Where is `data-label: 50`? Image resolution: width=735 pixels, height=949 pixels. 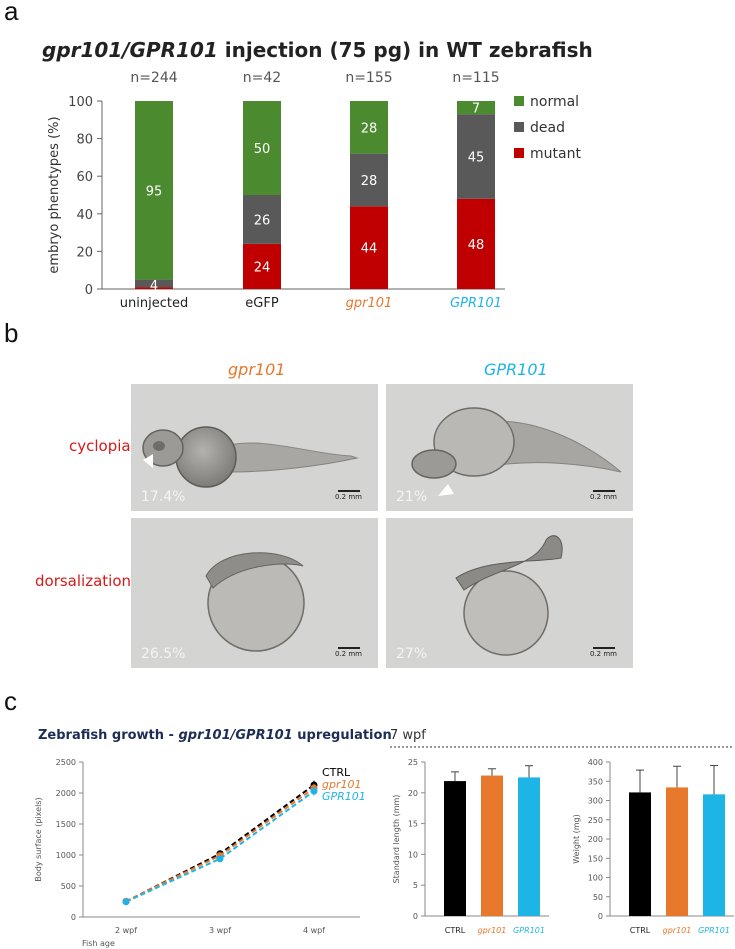 data-label: 50 is located at coordinates (262, 149).